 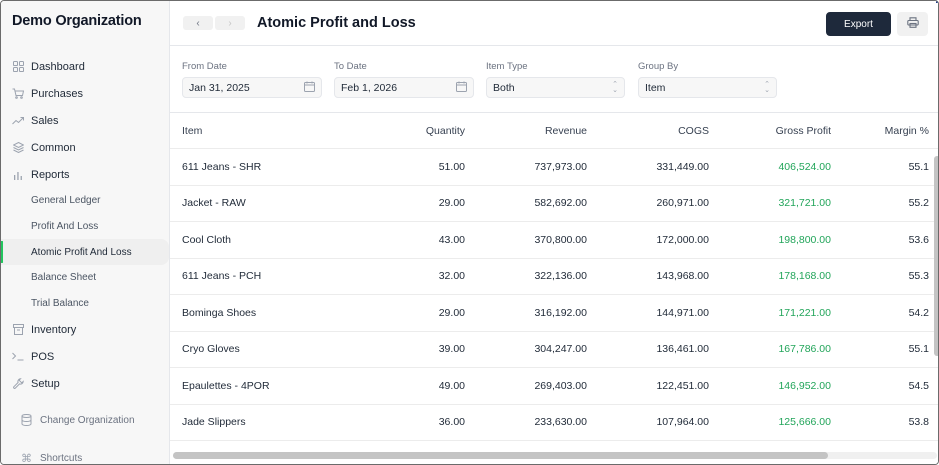 What do you see at coordinates (18, 121) in the screenshot?
I see `trend-icon` at bounding box center [18, 121].